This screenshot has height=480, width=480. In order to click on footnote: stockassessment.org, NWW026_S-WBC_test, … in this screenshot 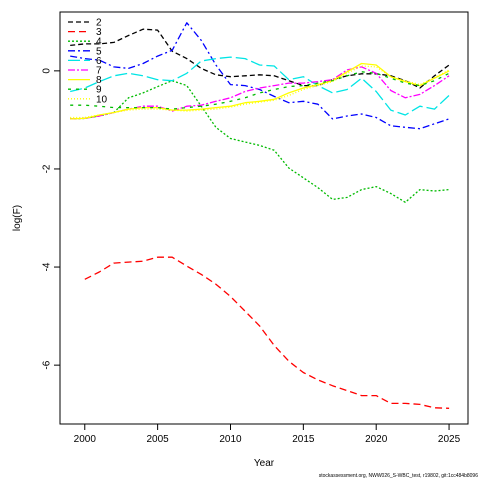, I will do `click(398, 476)`.